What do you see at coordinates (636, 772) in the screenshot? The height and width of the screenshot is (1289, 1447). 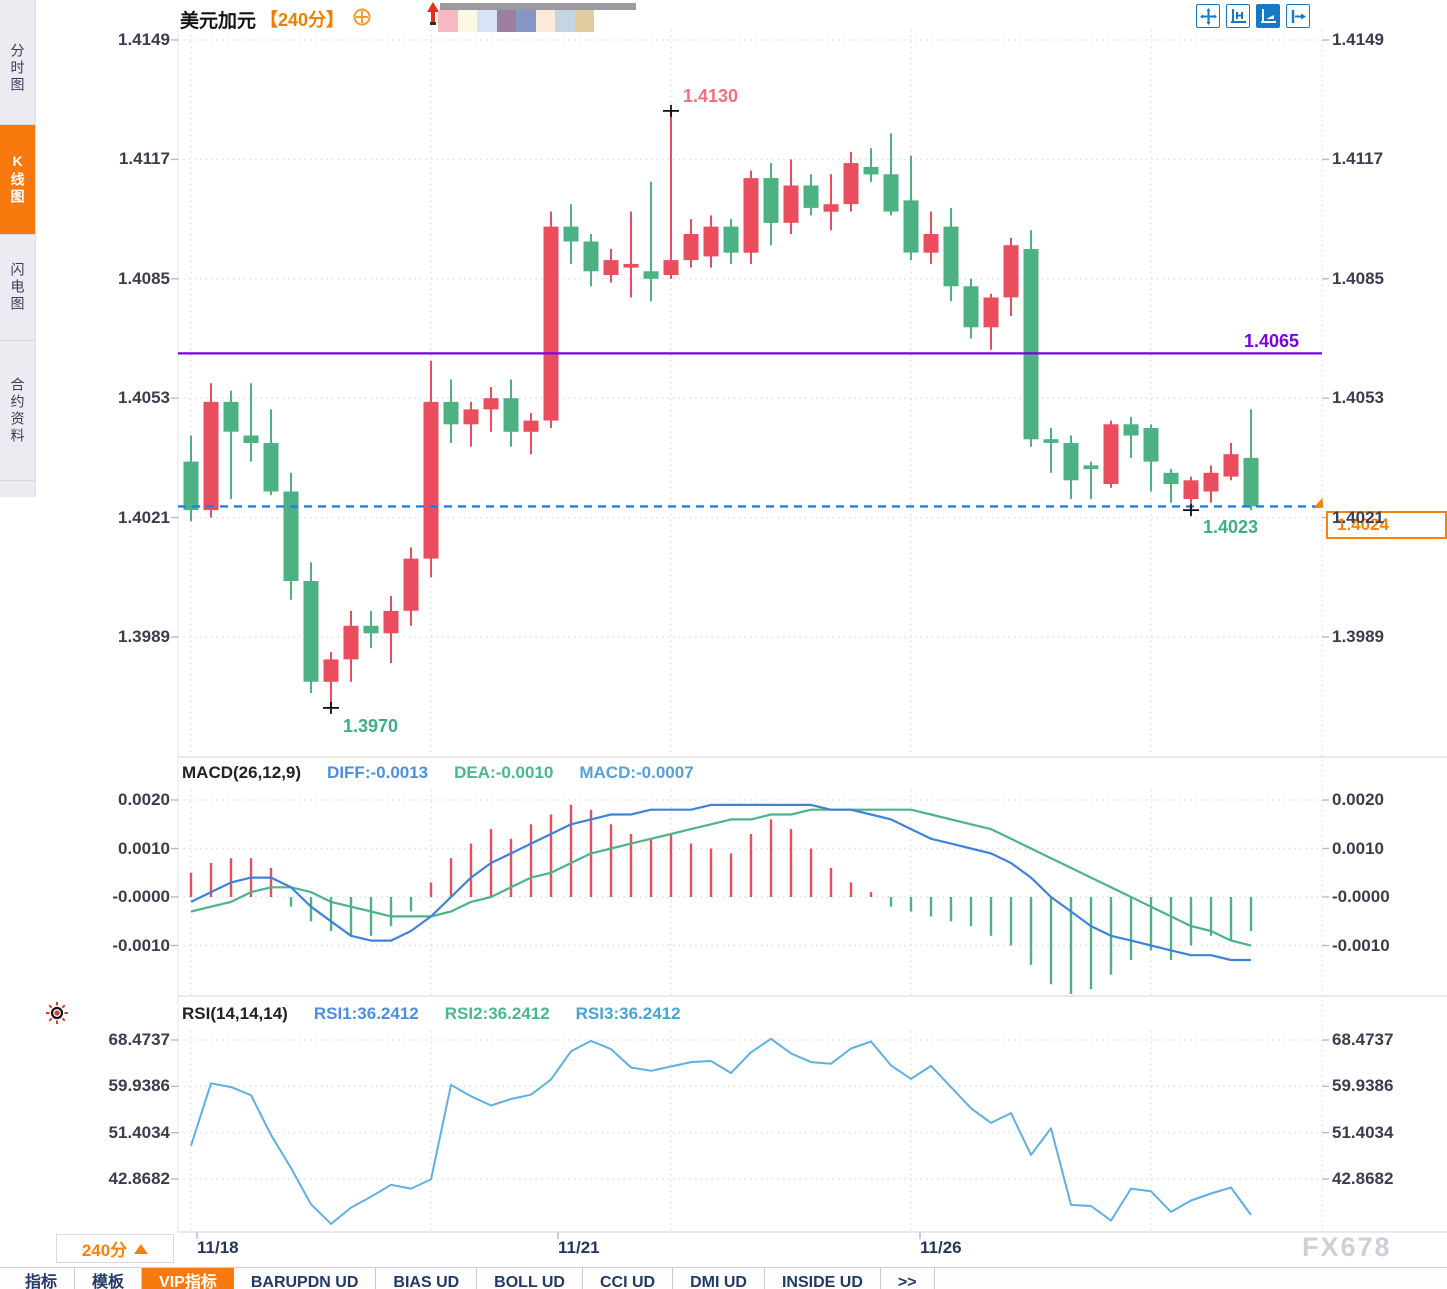 I see `macd-macd-value: MACD:-0.0007` at bounding box center [636, 772].